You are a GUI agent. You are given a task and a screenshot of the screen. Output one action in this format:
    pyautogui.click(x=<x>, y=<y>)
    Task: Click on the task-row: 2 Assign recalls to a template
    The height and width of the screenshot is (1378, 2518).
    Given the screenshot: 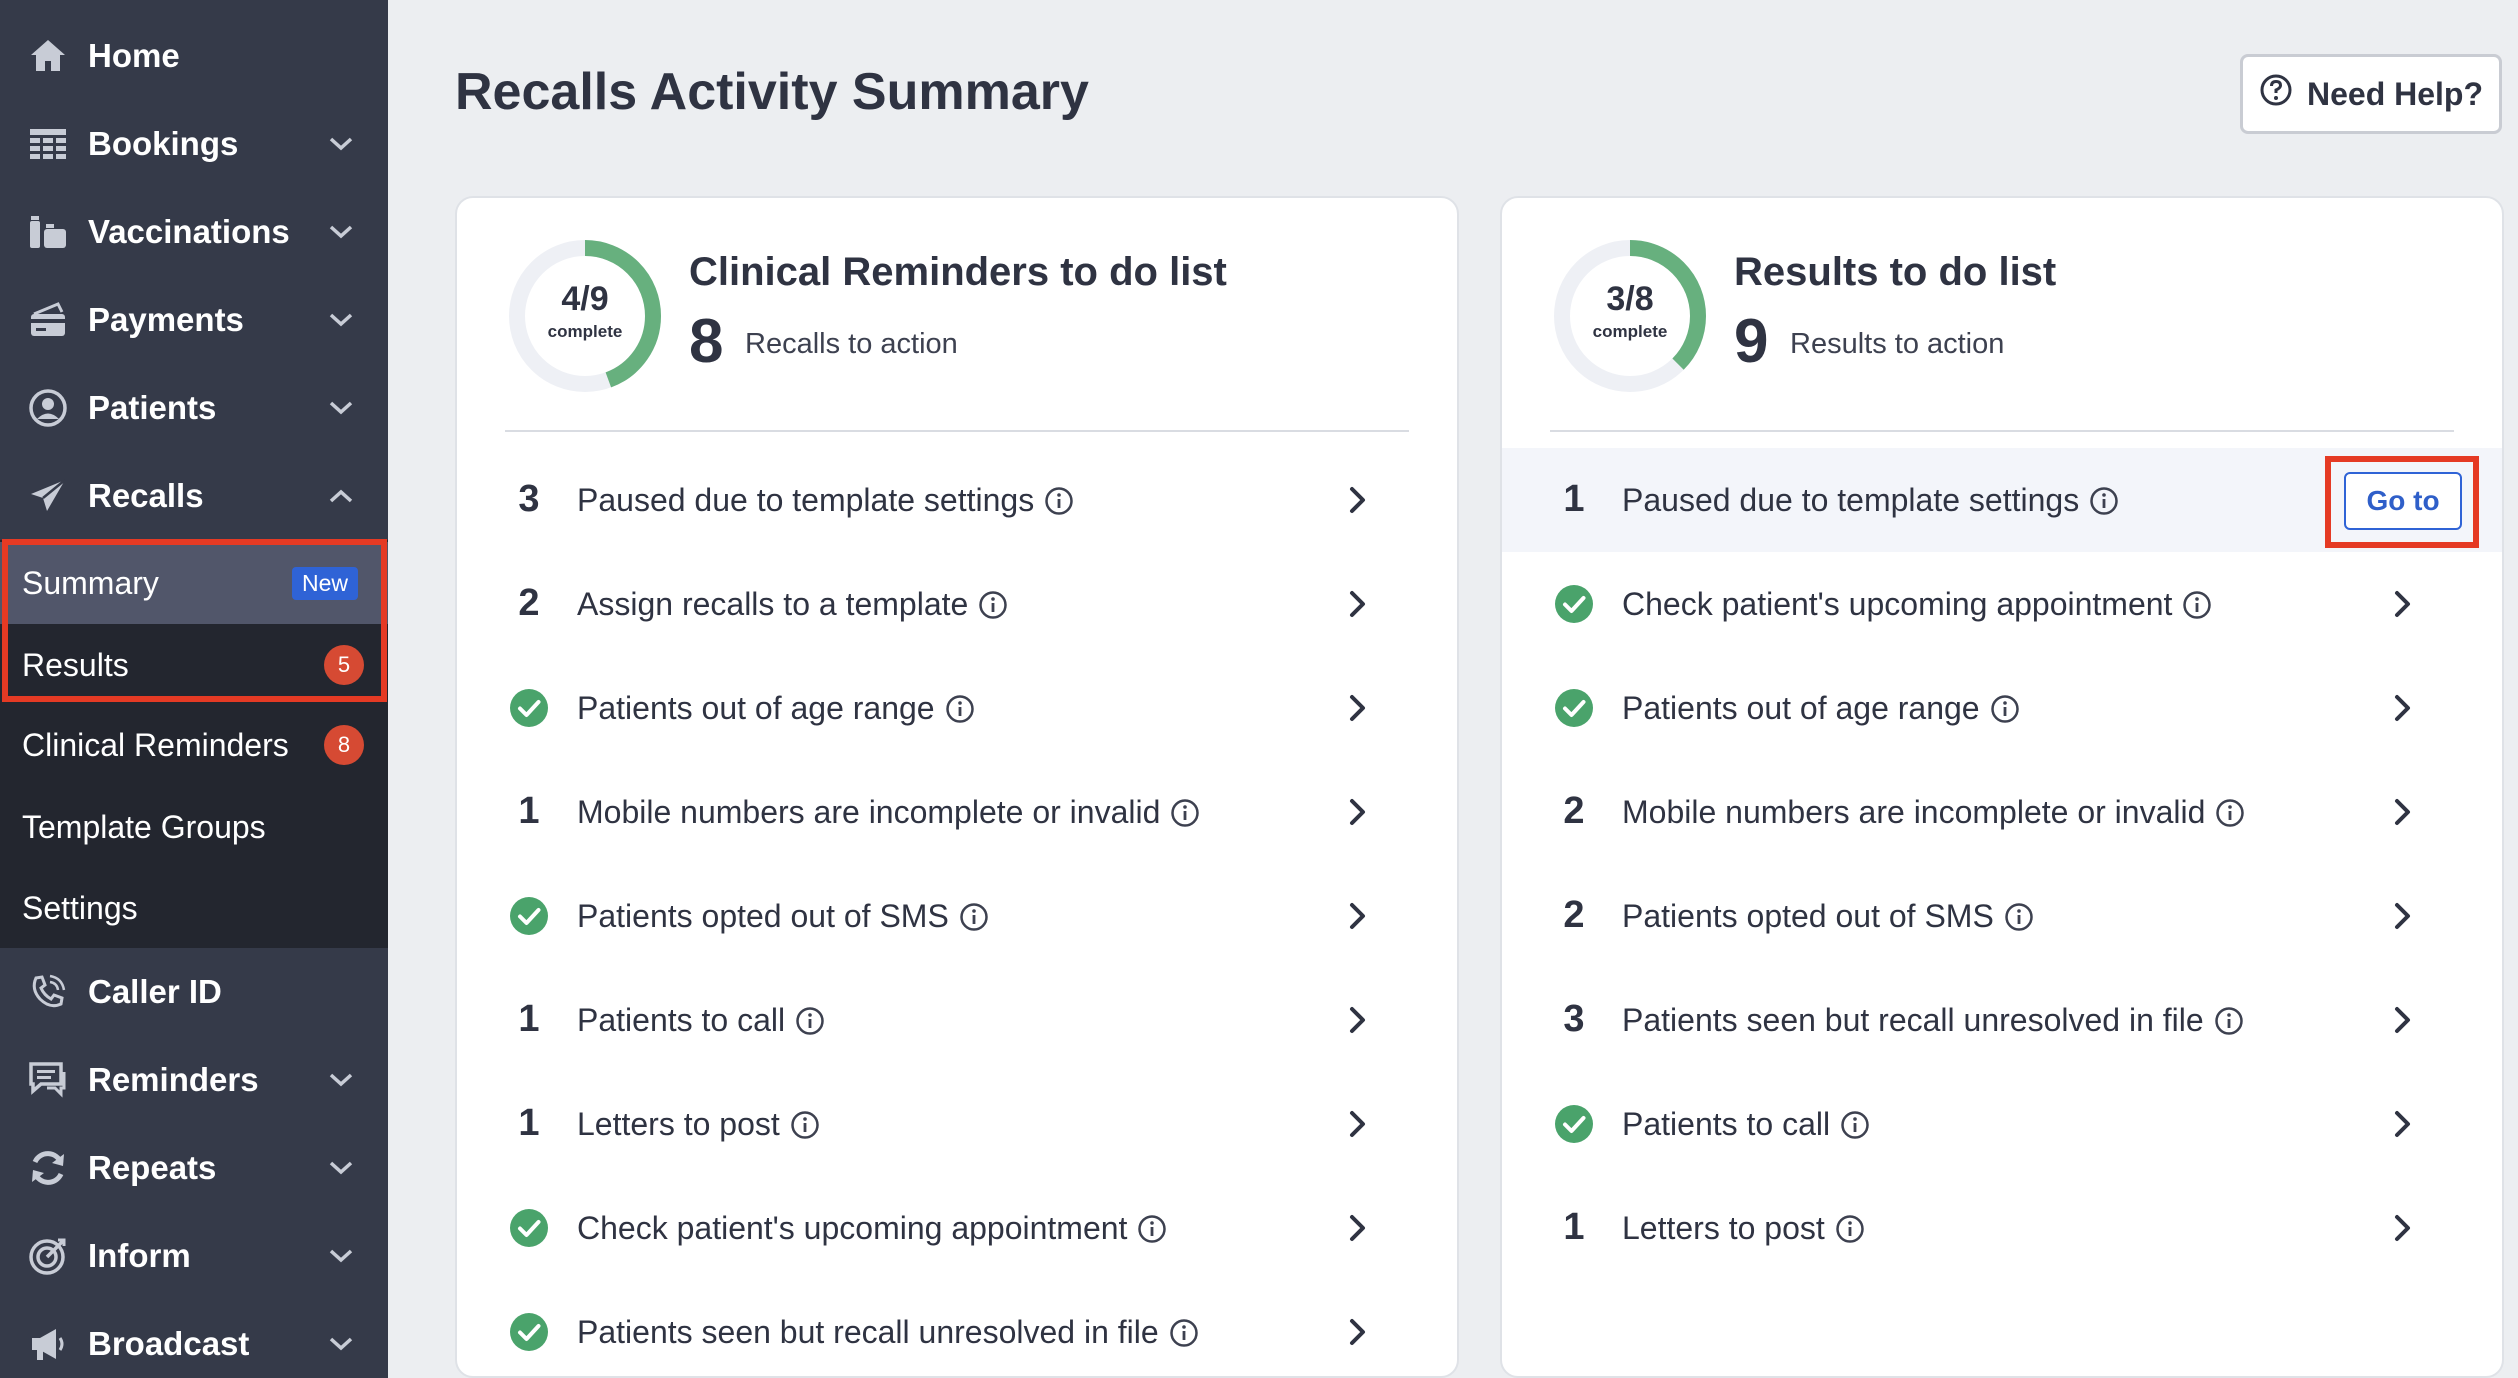 What is the action you would take?
    pyautogui.click(x=957, y=604)
    